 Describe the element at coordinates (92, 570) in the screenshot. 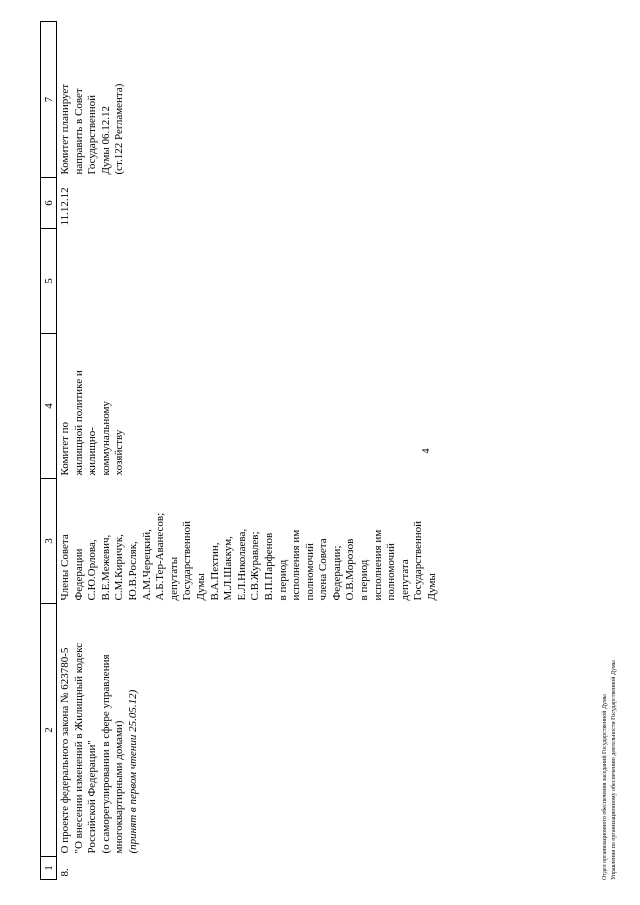

I see `author-line: С.Ю.Орлова,` at that location.